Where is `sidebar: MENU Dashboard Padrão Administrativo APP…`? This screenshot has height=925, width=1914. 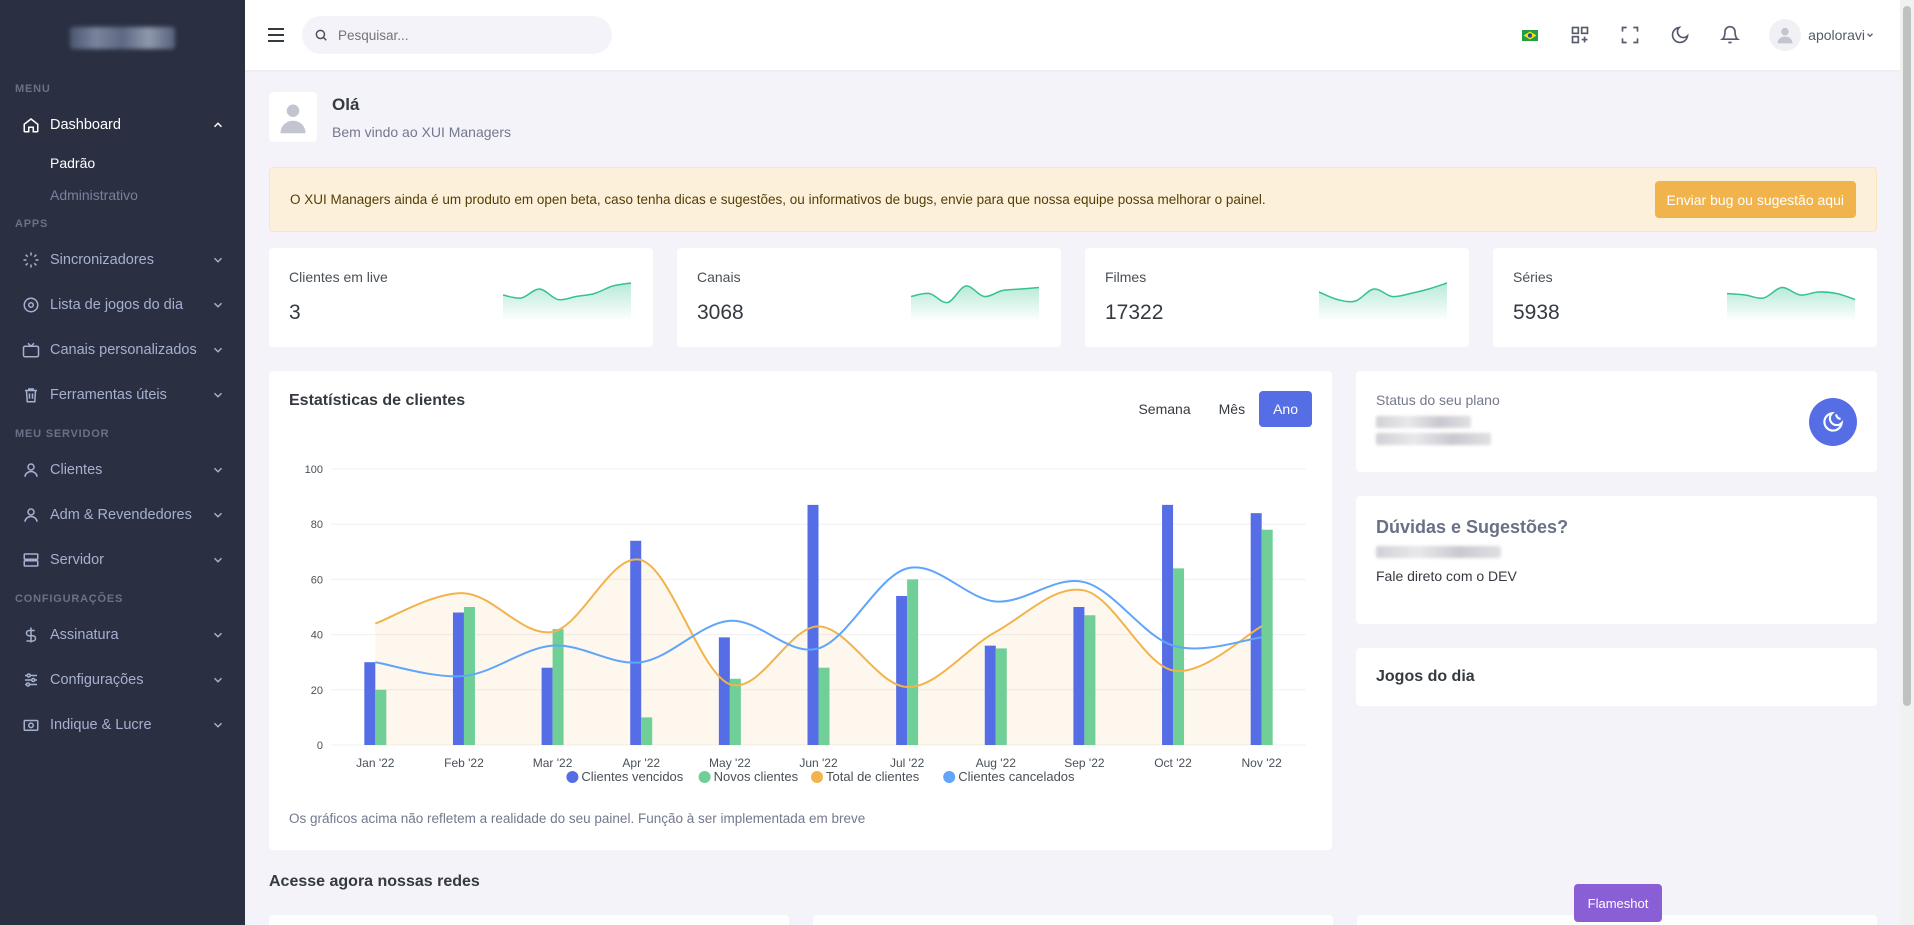
sidebar: MENU Dashboard Padrão Administrativo APP… is located at coordinates (122, 462).